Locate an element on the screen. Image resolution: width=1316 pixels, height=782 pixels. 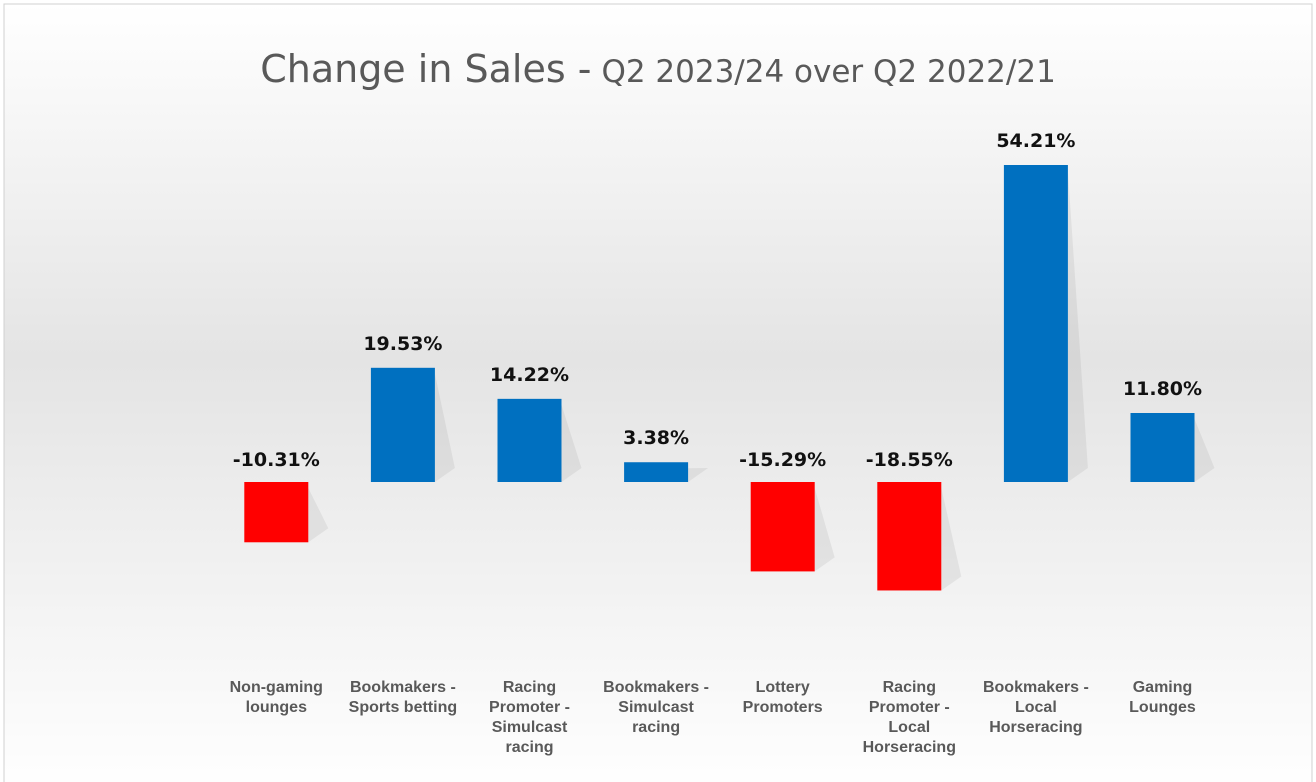
x-tick-label: Bookmakers - Sports betting is located at coordinates (403, 697).